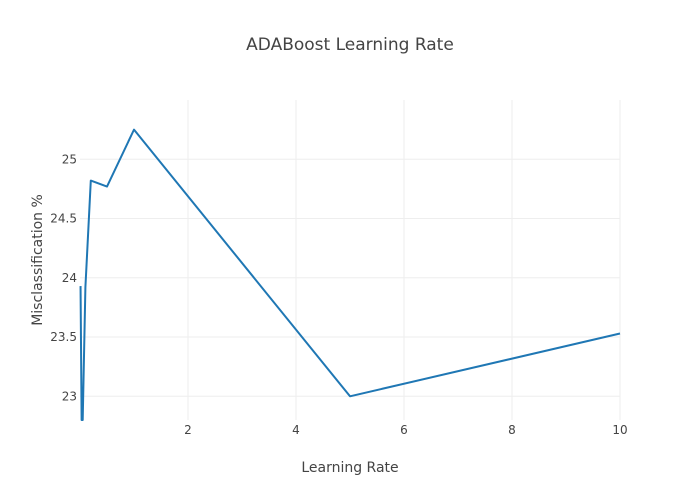 This screenshot has height=500, width=700. I want to click on y-axis-title: Misclassification %, so click(38, 260).